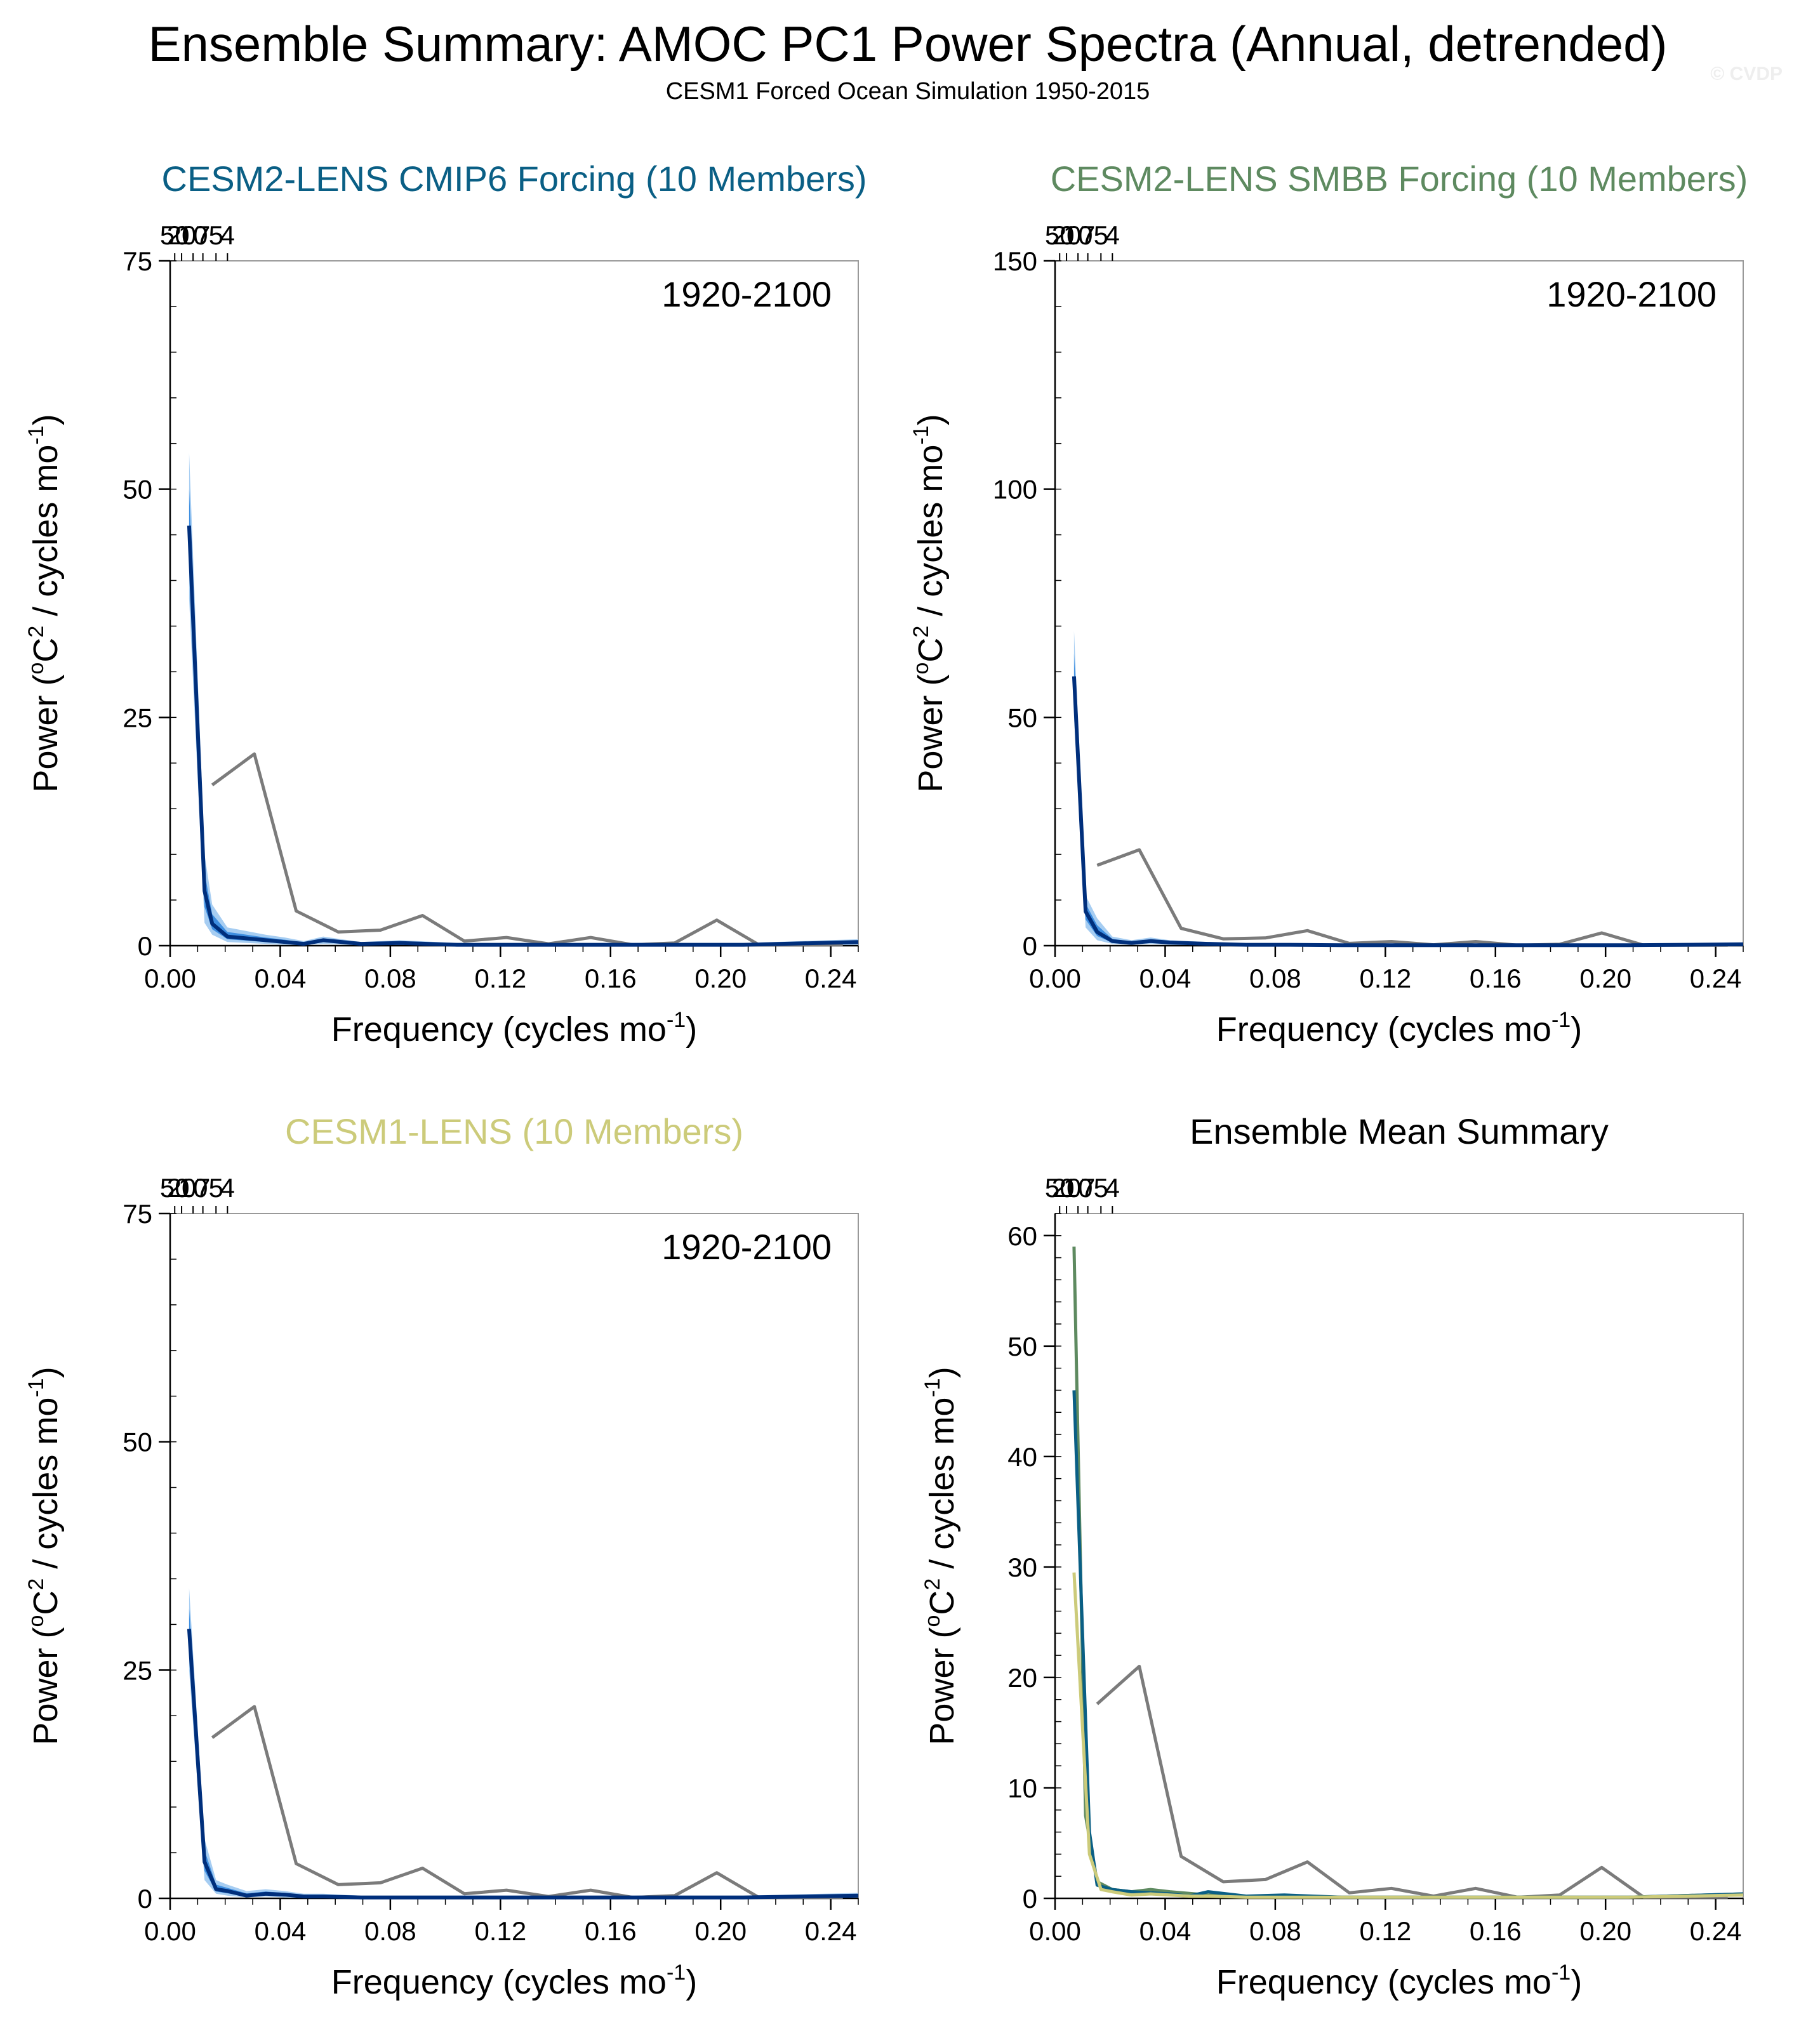 The image size is (1820, 2031). I want to click on panel-title-smbb: CESM2-LENS SMBB Forcing (10 Members), so click(1399, 179).